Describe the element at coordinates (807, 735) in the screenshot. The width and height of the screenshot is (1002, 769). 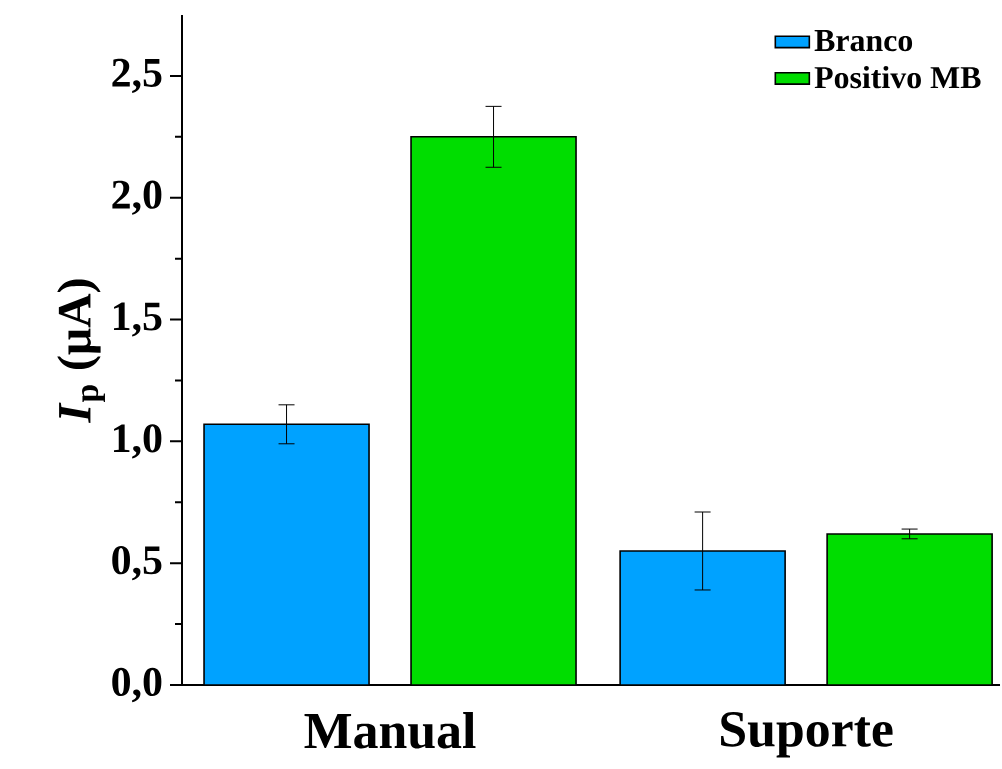
I see `x-tick-label: Suporte` at that location.